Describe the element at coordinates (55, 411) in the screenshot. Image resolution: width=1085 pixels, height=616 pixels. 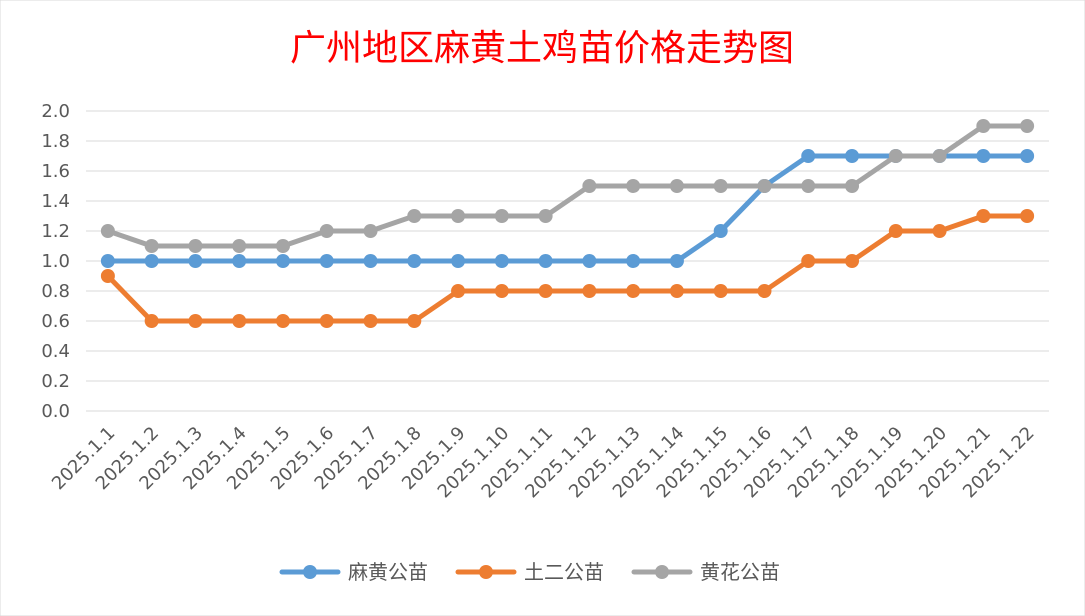
I see `y-tick-label: 0.0` at that location.